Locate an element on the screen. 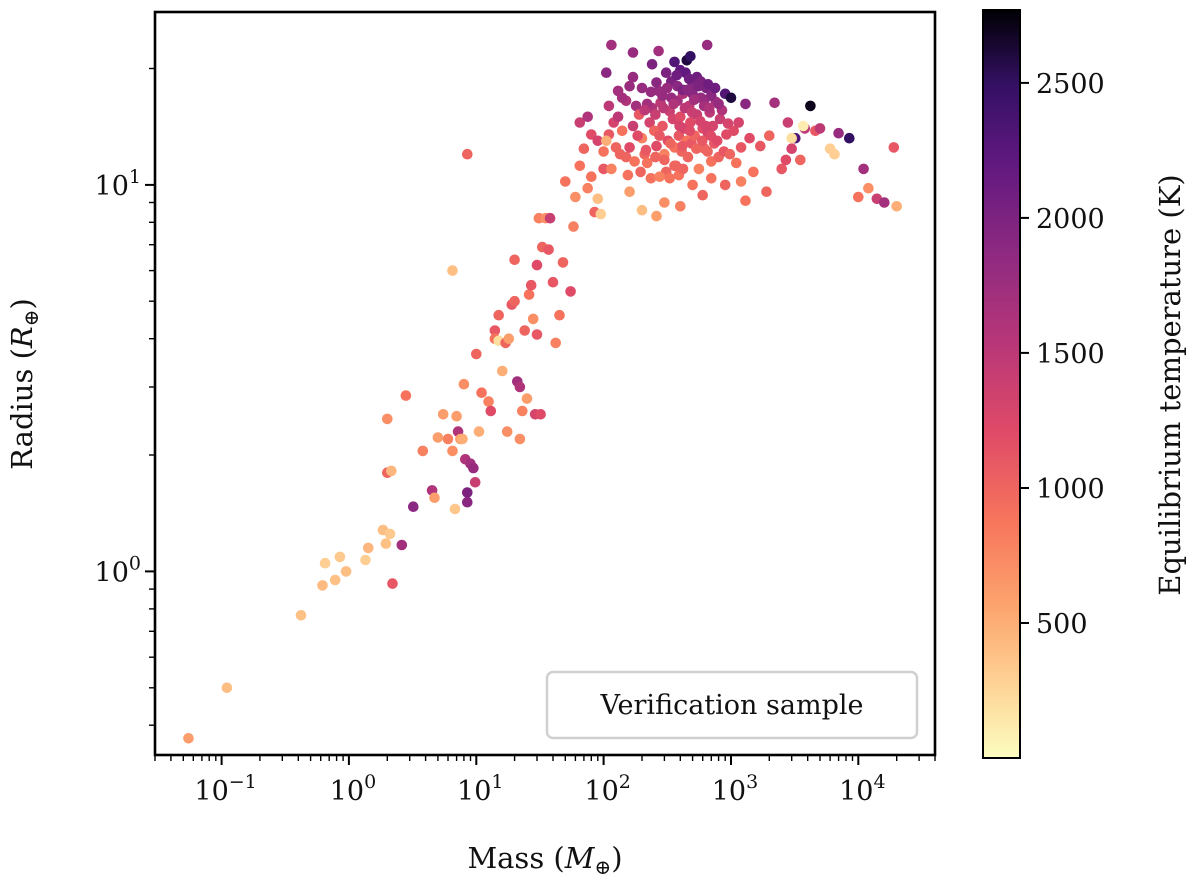 The height and width of the screenshot is (888, 1200). legend: Verification sample is located at coordinates (732, 705).